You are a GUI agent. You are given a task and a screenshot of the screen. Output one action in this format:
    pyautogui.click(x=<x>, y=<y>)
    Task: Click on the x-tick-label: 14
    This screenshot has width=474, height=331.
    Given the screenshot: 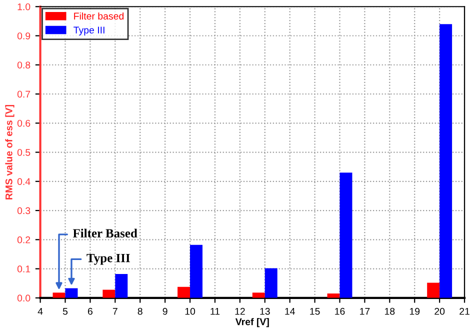 What is the action you would take?
    pyautogui.click(x=290, y=311)
    